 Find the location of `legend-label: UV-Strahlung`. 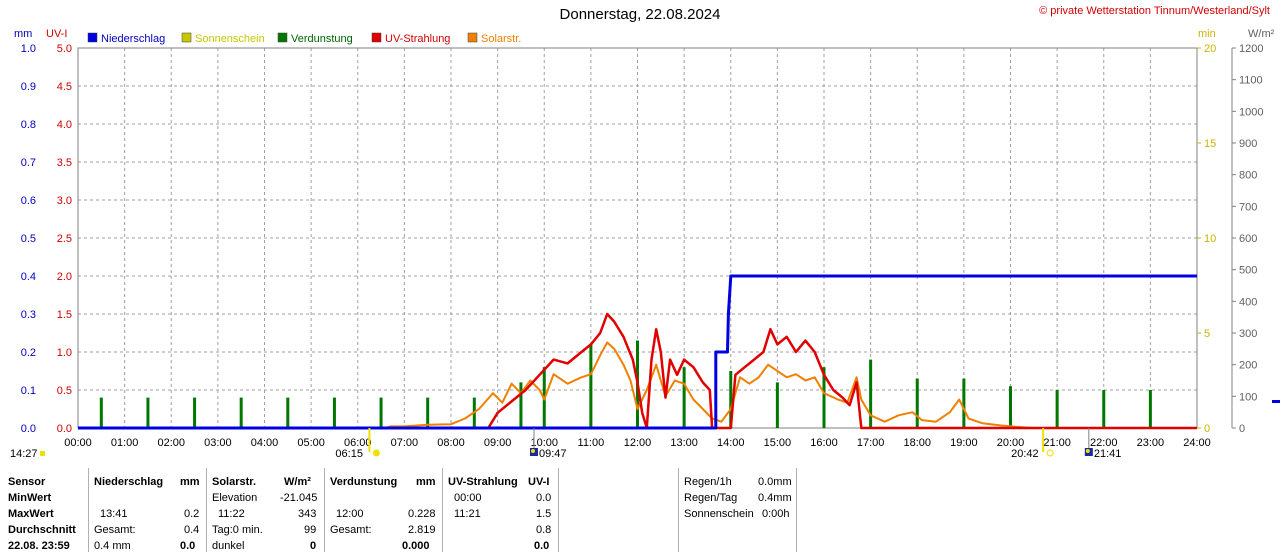

legend-label: UV-Strahlung is located at coordinates (417, 39).